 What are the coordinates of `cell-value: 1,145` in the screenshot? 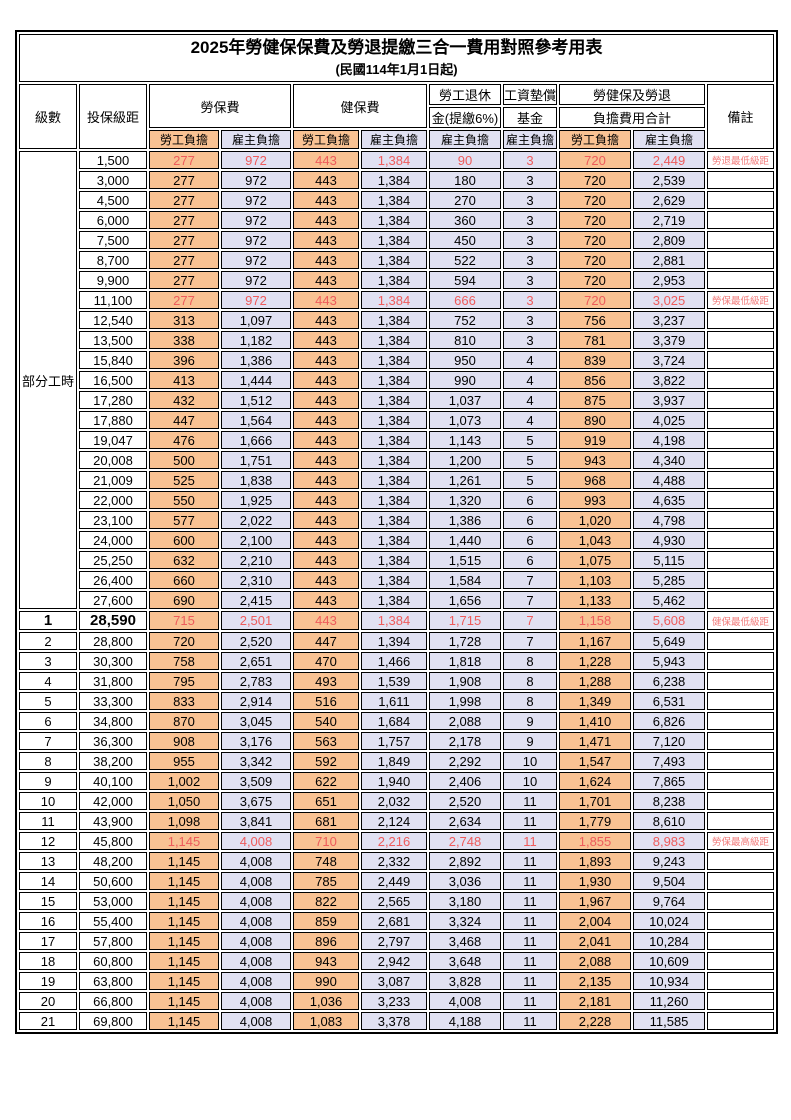 It's located at (184, 1001).